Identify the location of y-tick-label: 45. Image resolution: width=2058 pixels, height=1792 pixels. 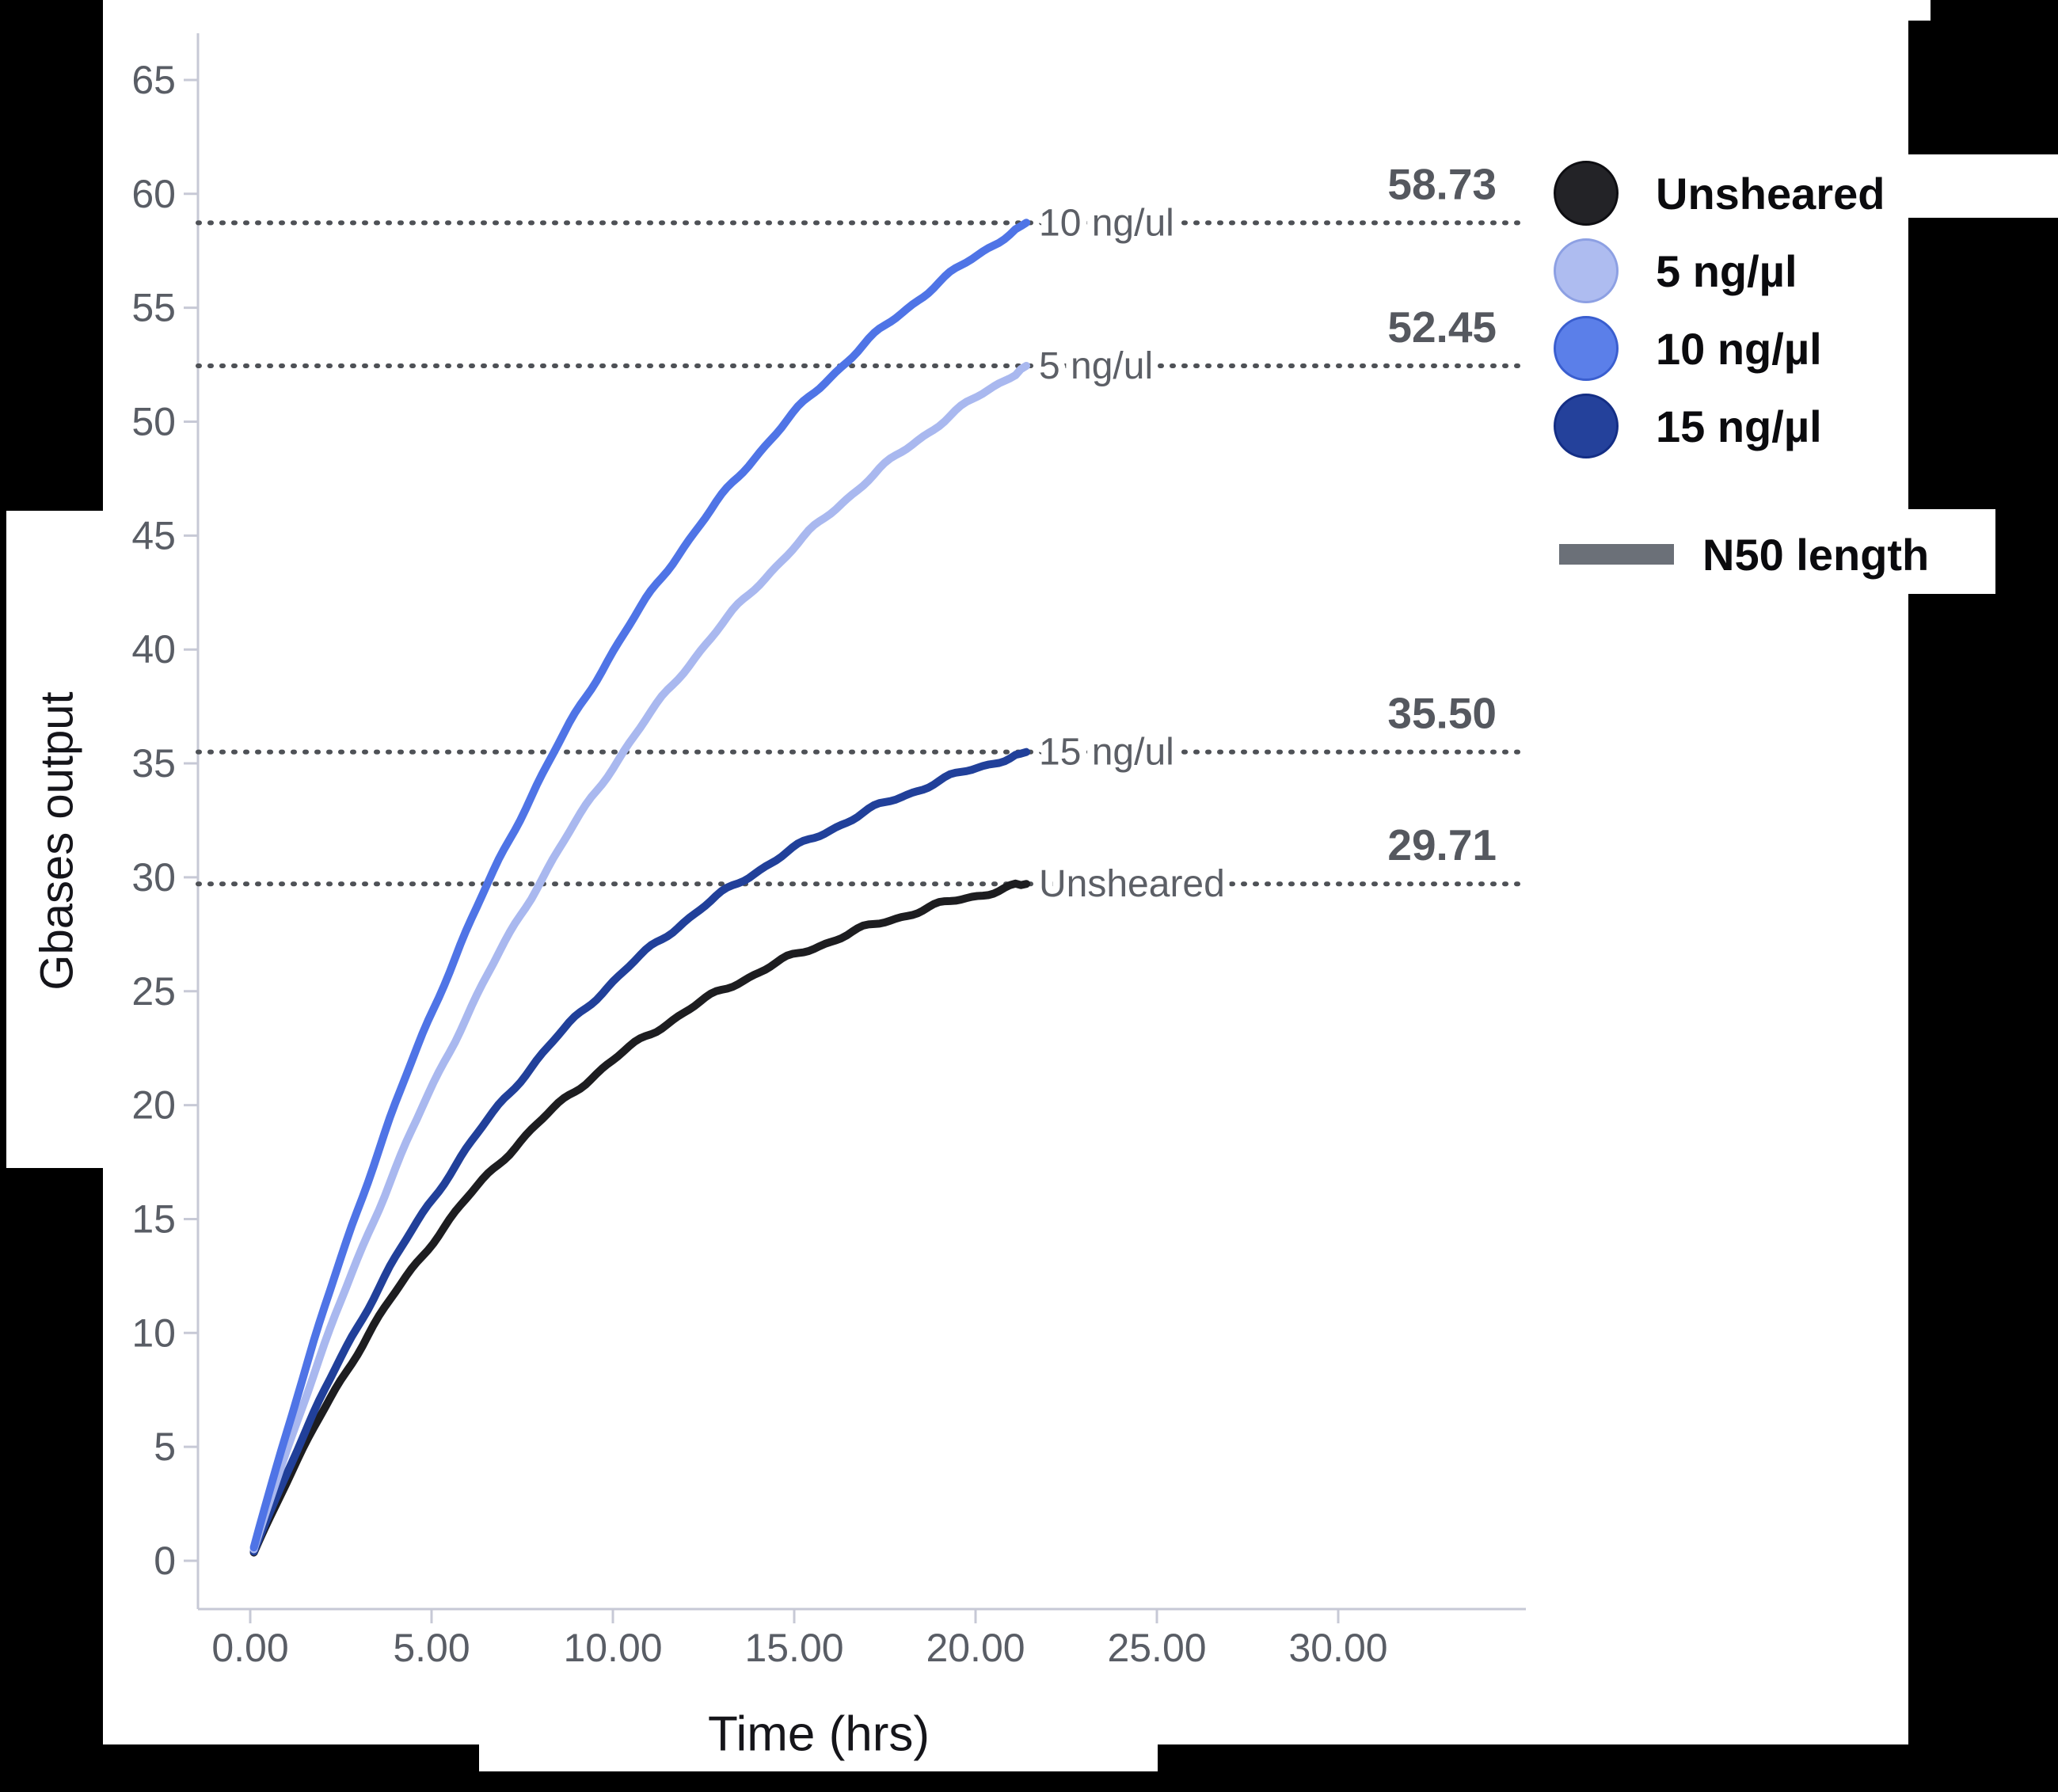
(153, 535).